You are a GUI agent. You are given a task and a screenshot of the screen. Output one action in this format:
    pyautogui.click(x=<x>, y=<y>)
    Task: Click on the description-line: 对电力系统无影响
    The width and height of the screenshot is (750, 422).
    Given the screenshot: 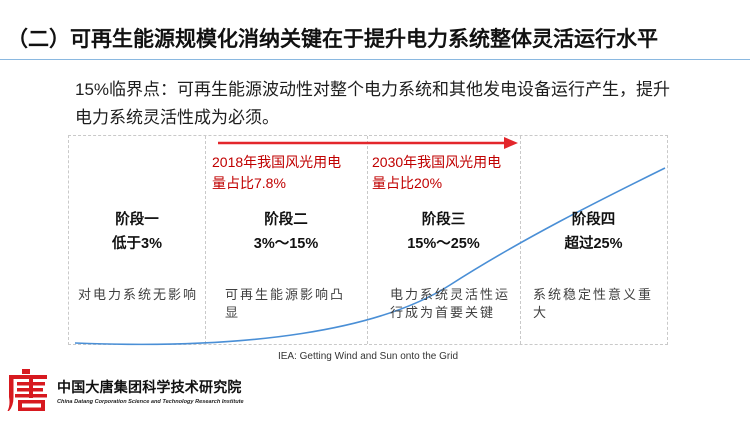 What is the action you would take?
    pyautogui.click(x=138, y=294)
    